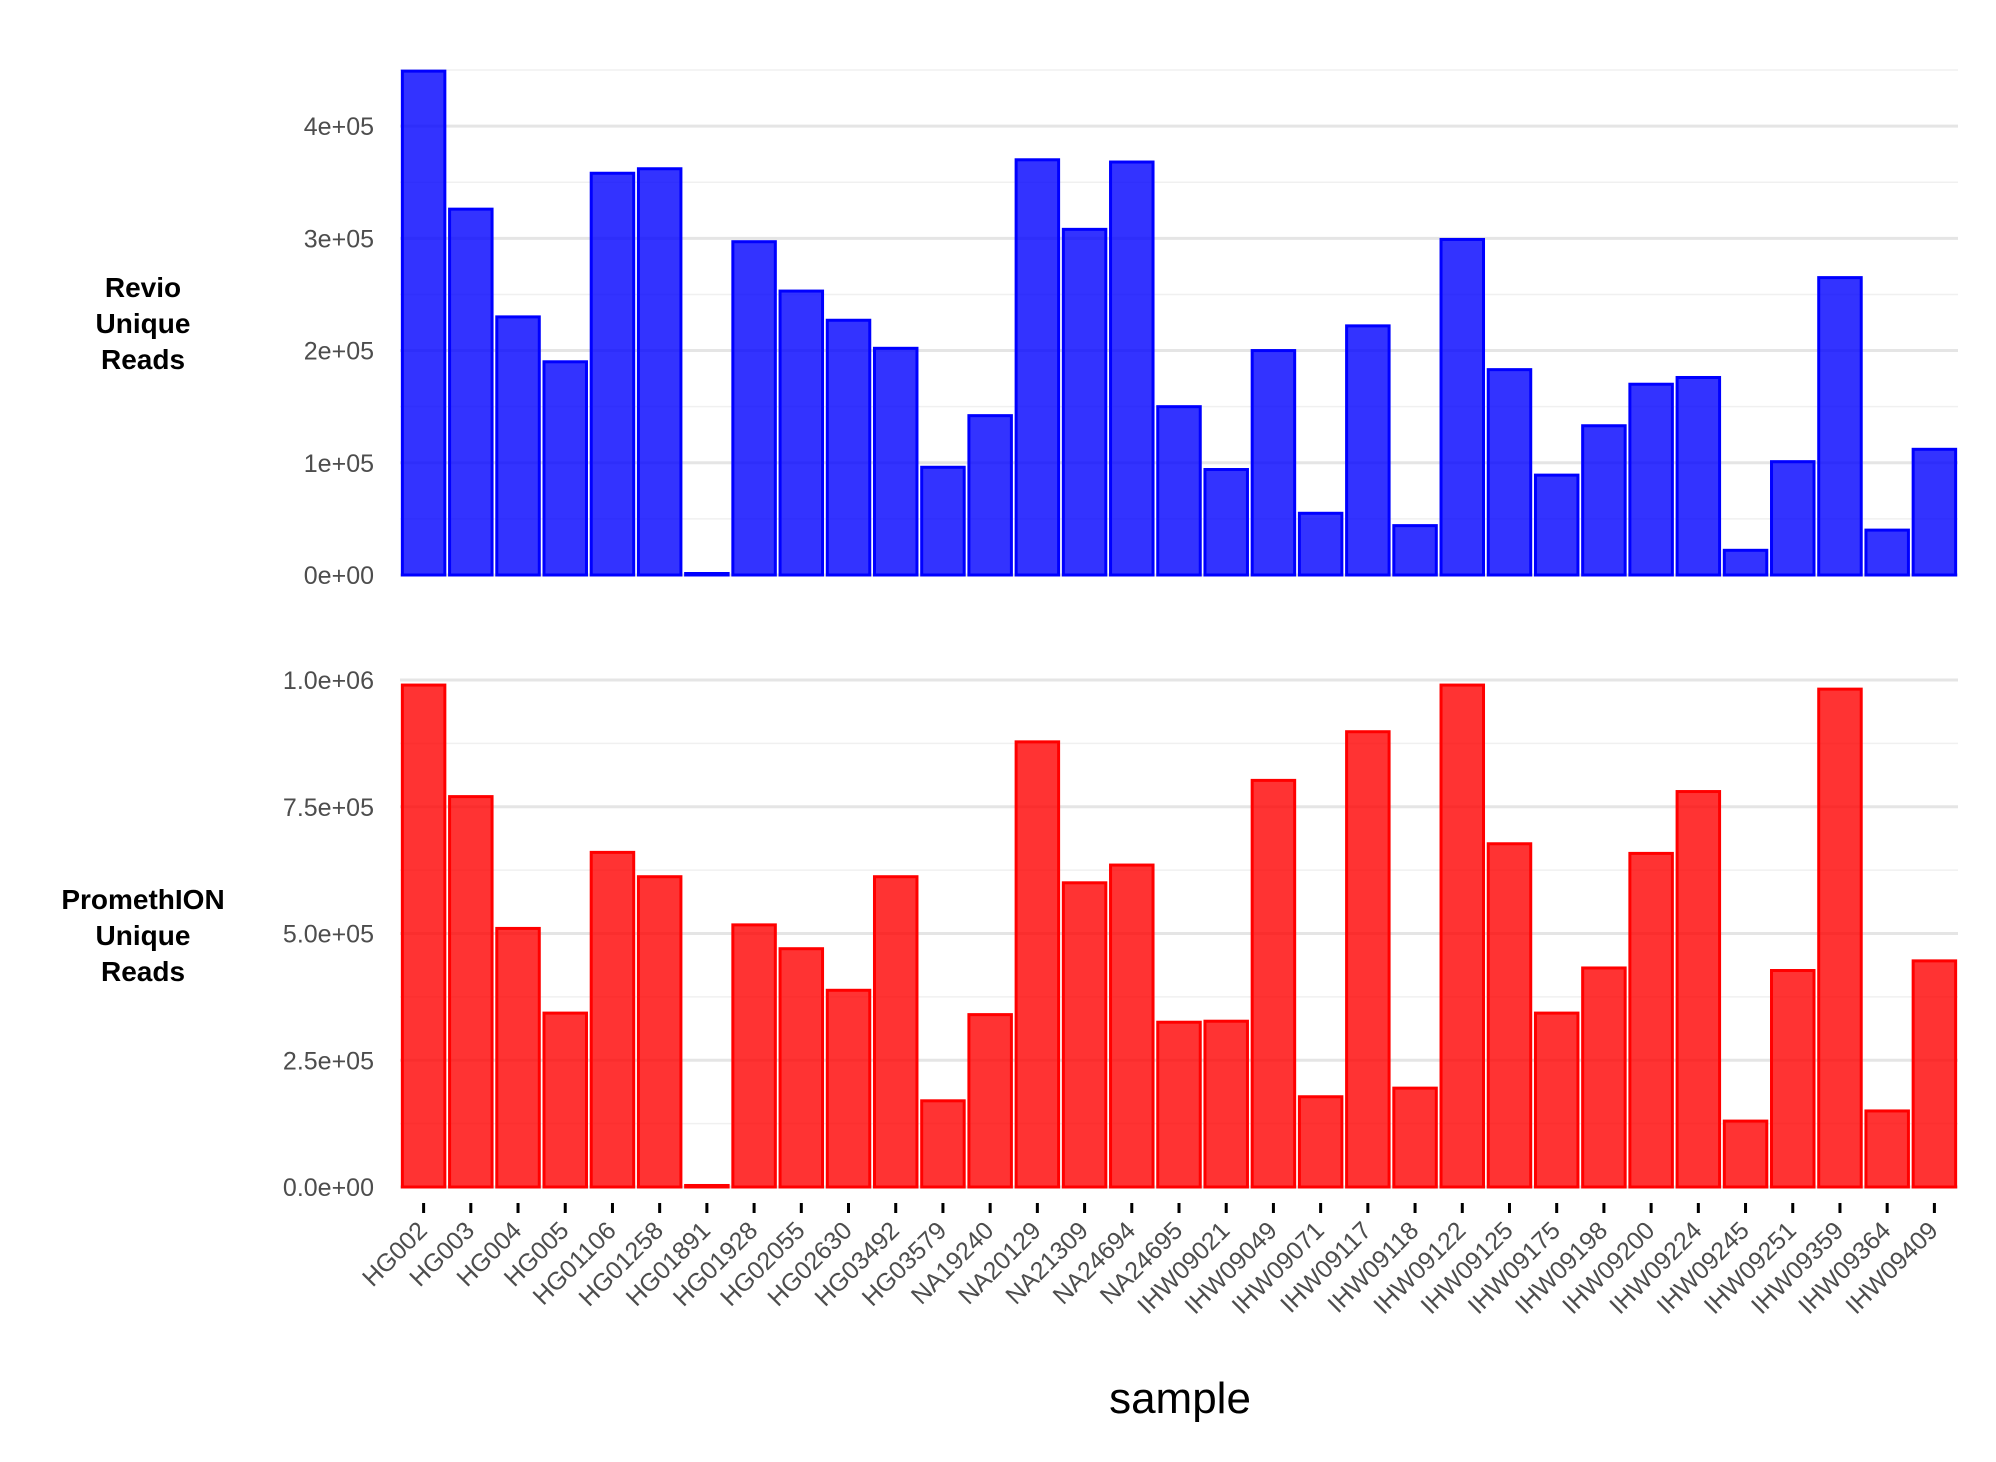  What do you see at coordinates (1509, 472) in the screenshot?
I see `bar-revio-ihw09125` at bounding box center [1509, 472].